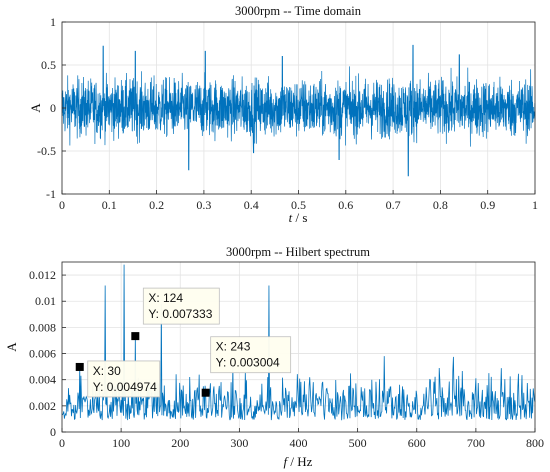 The width and height of the screenshot is (550, 472). I want to click on hilbert-y-ticks: 0 0.002 0.004 0.006 0.008 0.01 0.012, so click(47, 353).